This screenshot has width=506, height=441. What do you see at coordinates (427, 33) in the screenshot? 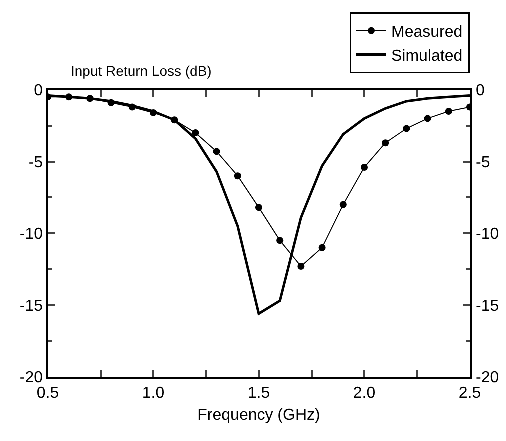
I see `legend-label: Measured` at bounding box center [427, 33].